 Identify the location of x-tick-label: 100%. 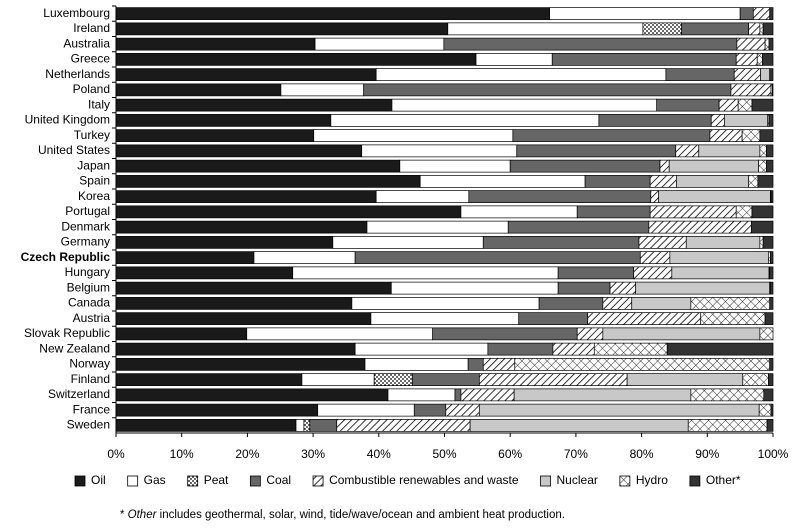
(773, 454).